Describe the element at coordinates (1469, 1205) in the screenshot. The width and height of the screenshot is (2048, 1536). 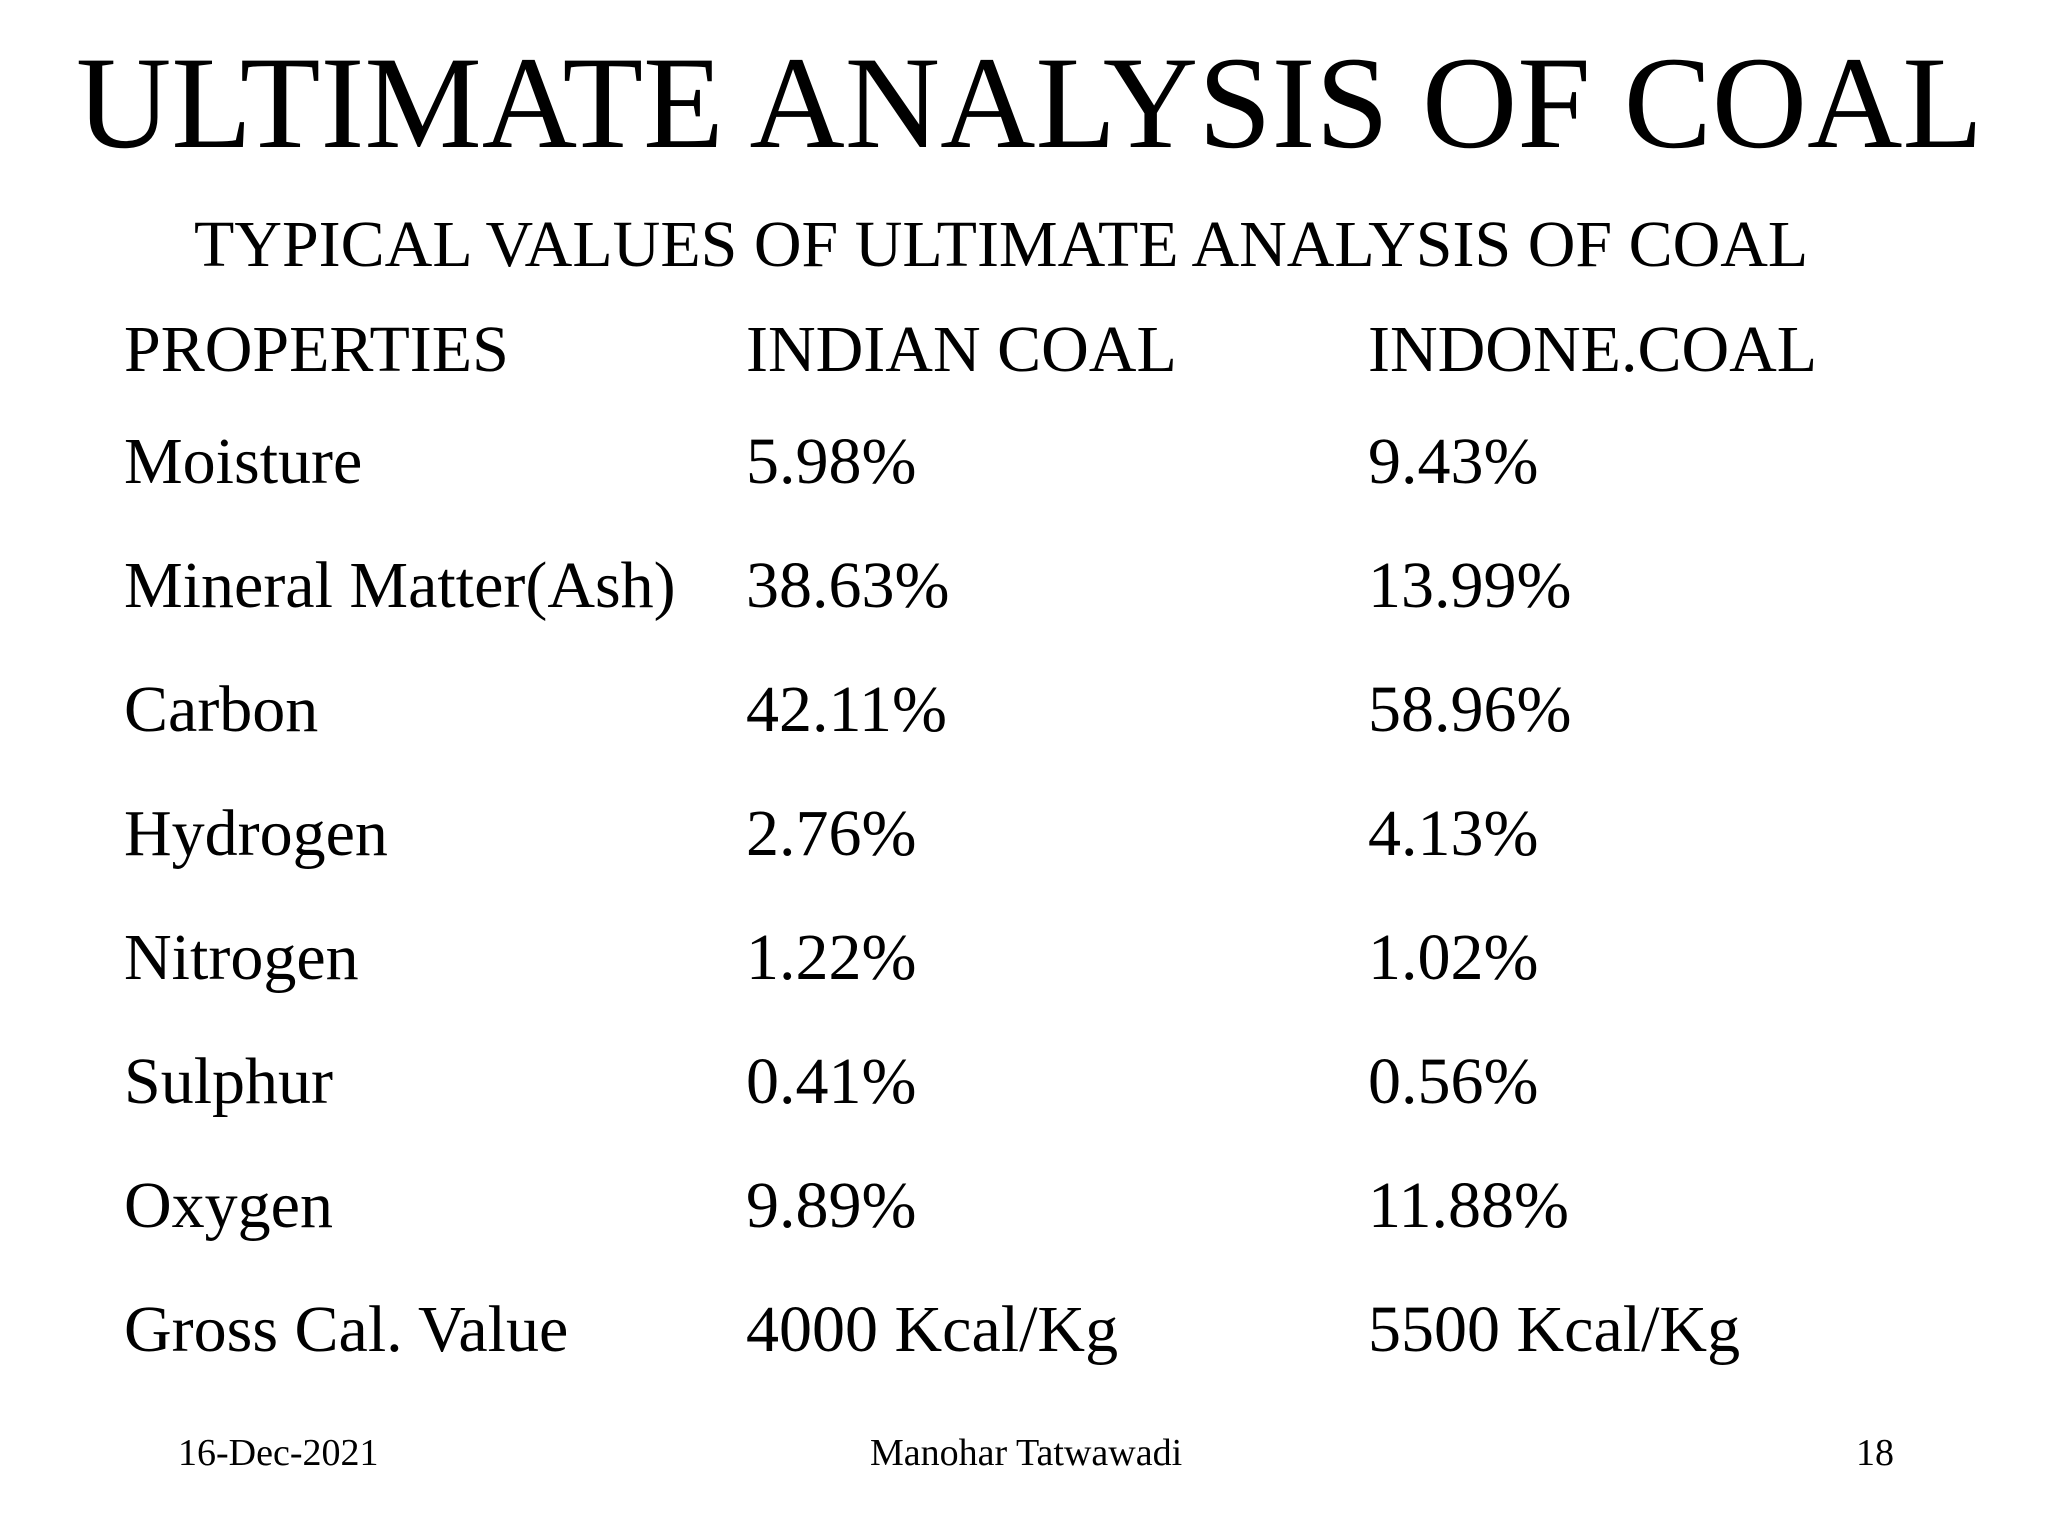
I see `indonesian-value-cell: 11.88%` at that location.